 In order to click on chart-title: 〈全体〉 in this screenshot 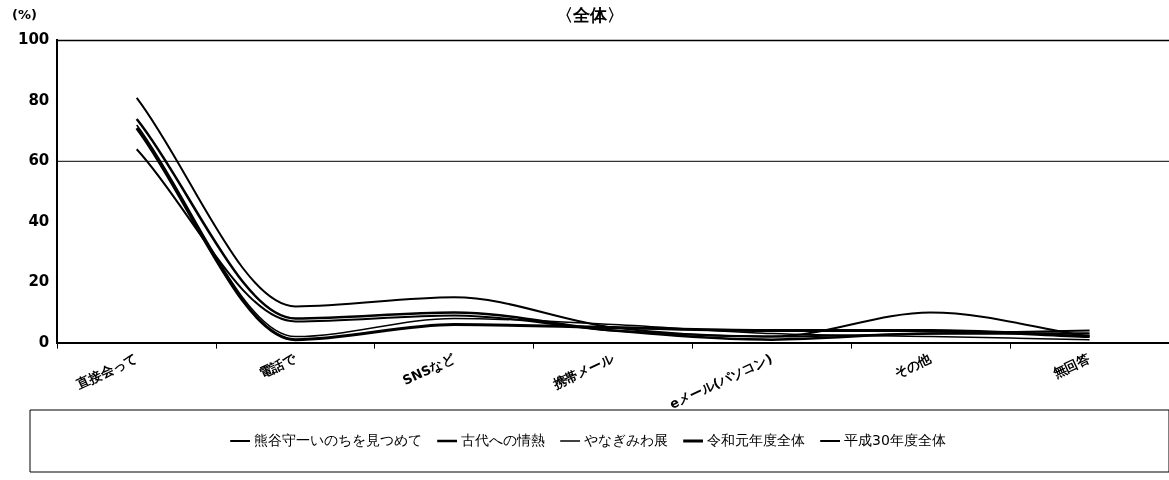, I will do `click(589, 14)`.